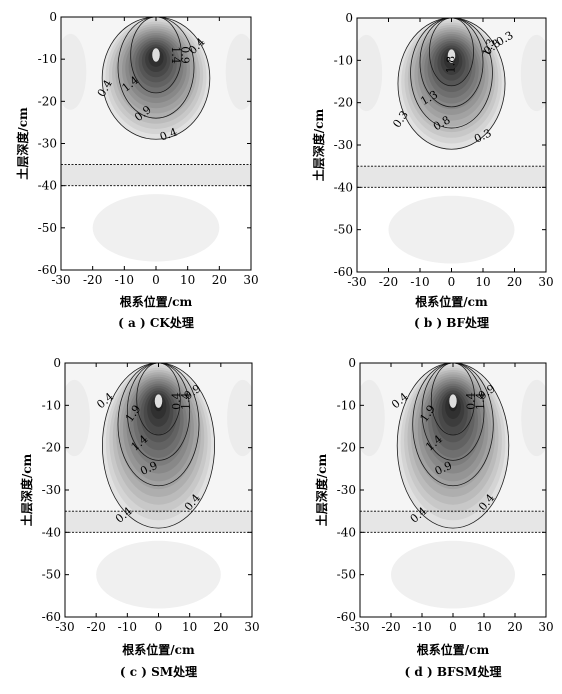 The image size is (562, 694). I want to click on contour-label: 1.8, so click(451, 65).